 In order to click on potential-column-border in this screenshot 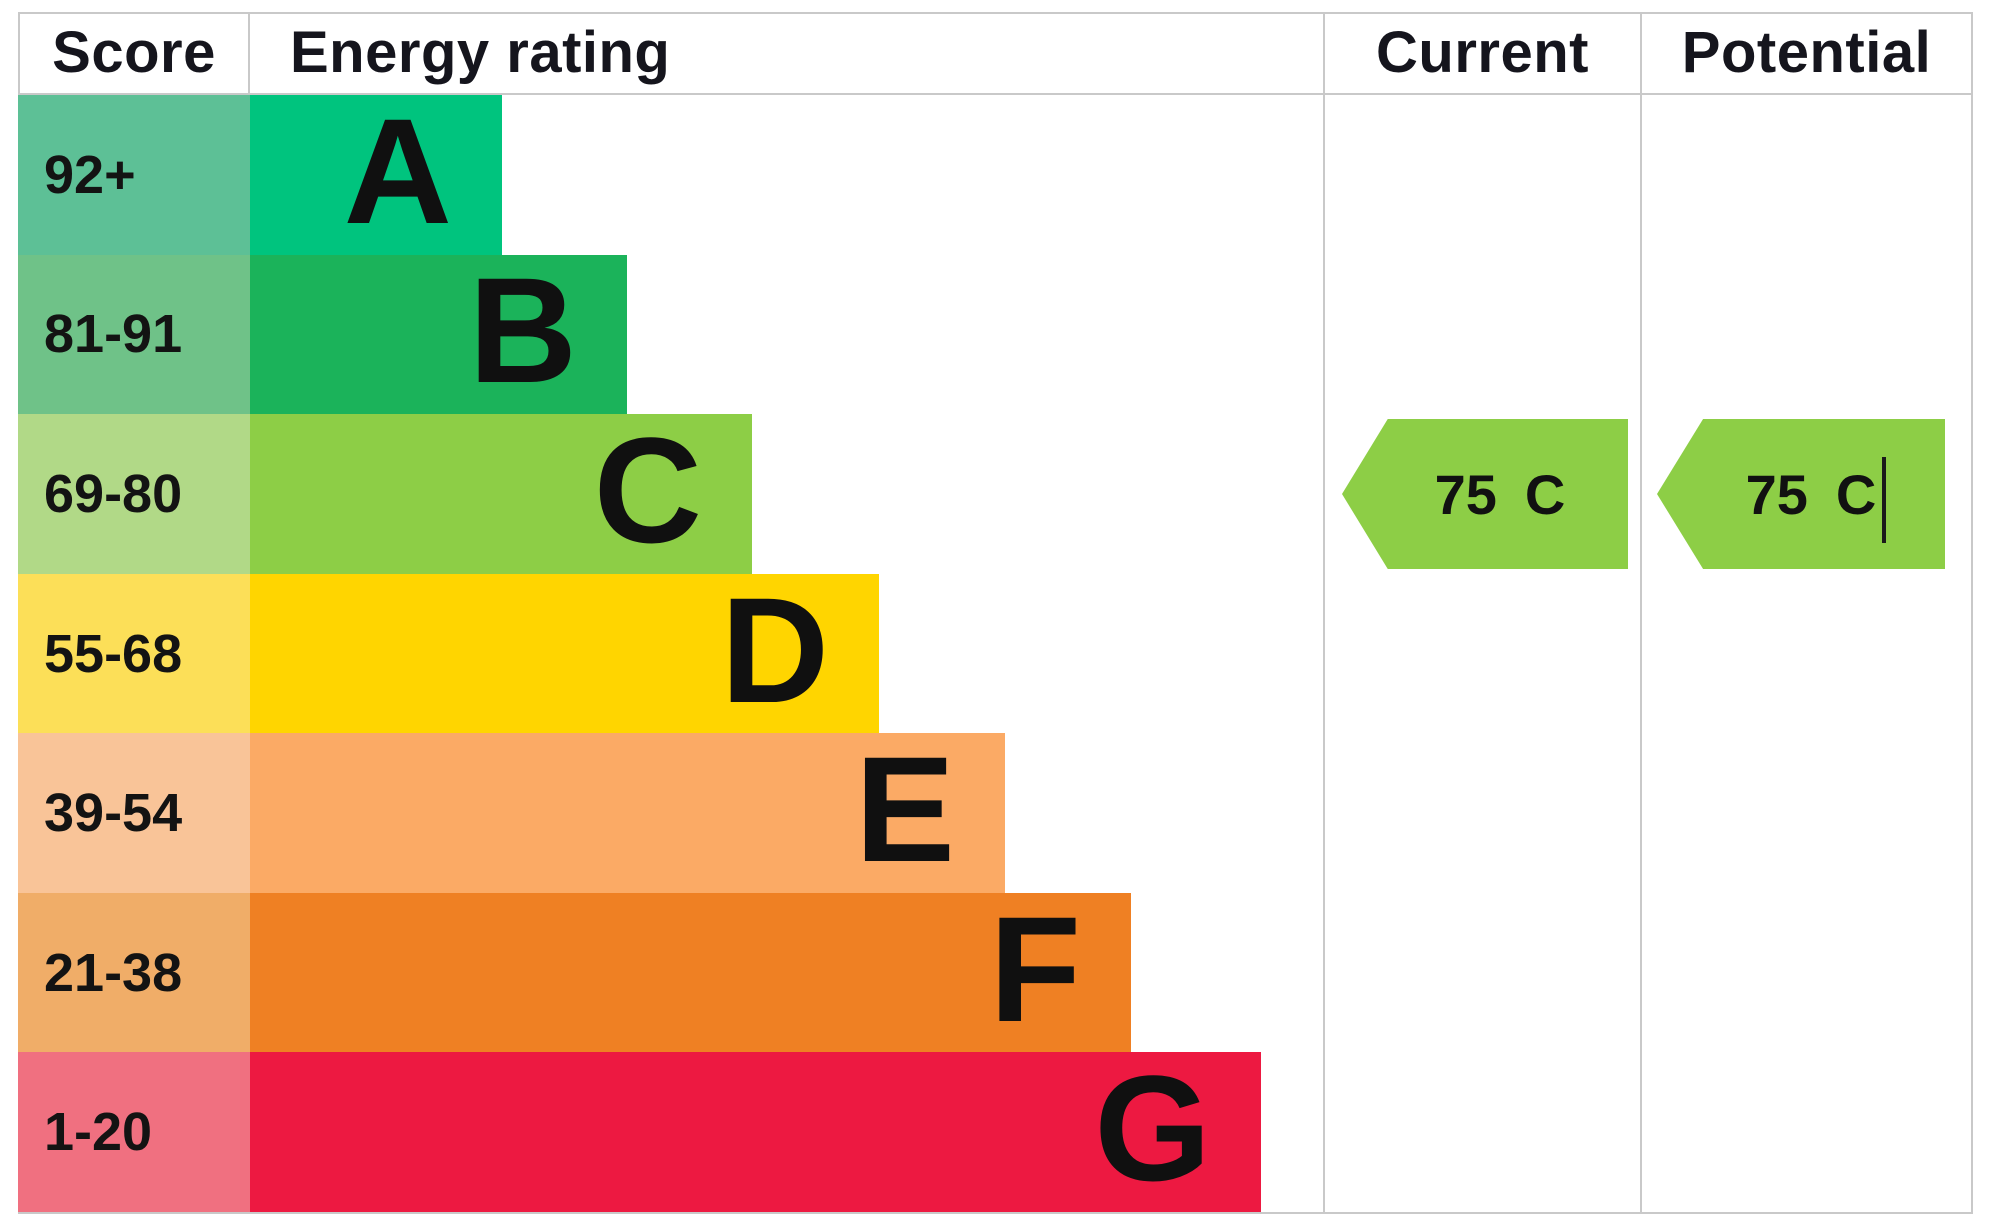, I will do `click(1641, 613)`.